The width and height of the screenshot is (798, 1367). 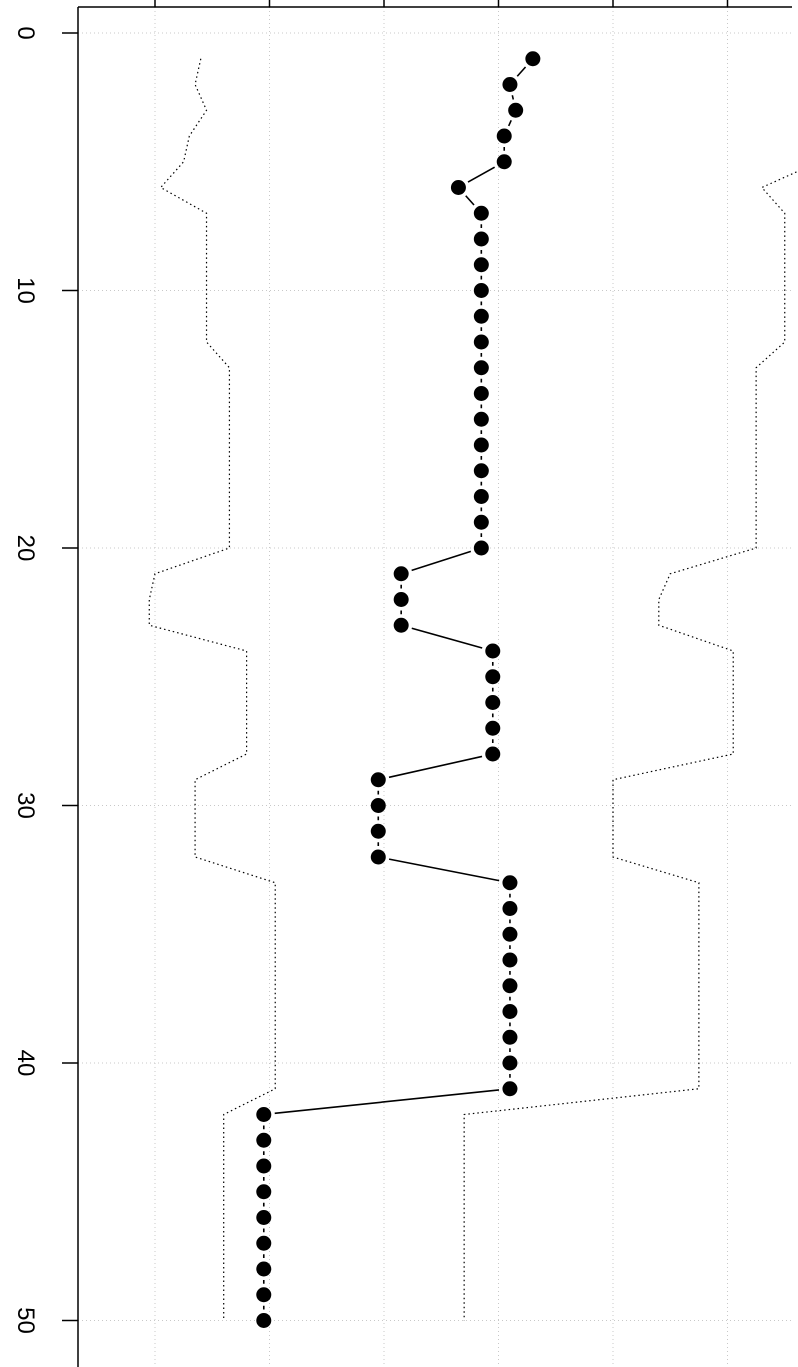 I want to click on x-tick-label-5: 50, so click(x=25, y=1320).